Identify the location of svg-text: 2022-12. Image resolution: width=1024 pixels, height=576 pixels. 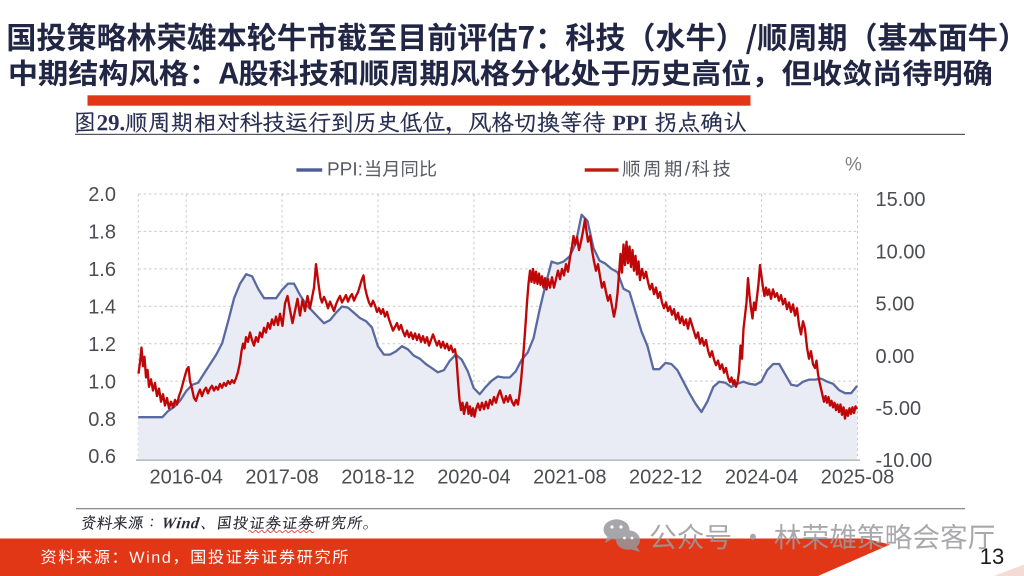
(665, 478).